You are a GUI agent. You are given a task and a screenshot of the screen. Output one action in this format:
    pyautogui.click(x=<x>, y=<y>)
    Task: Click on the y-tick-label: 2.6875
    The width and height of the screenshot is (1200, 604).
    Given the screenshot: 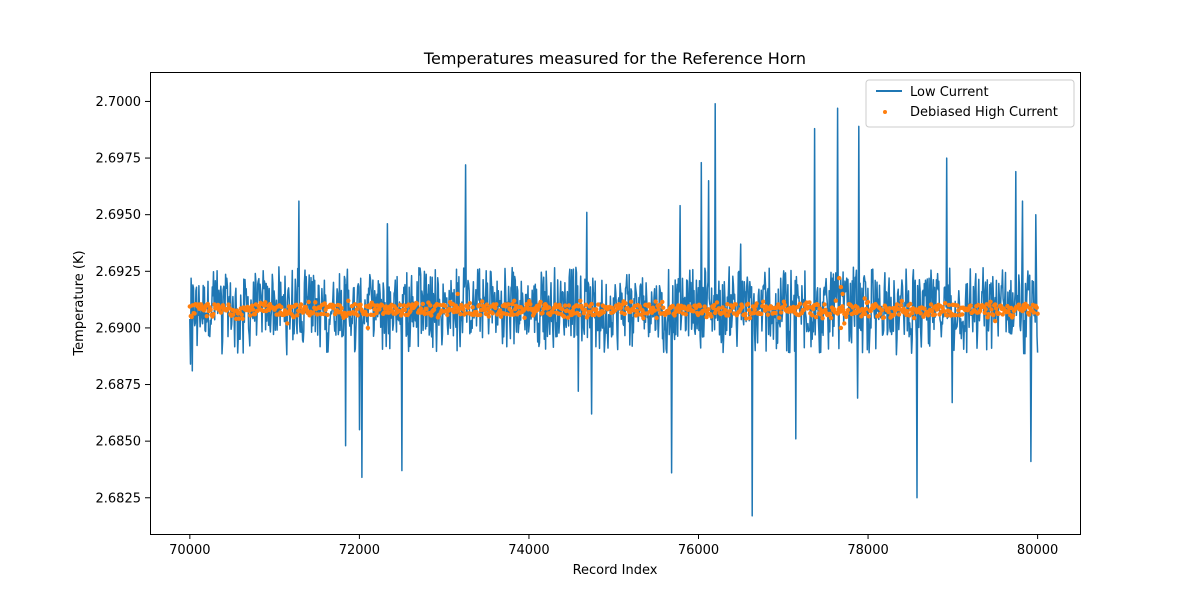 What is the action you would take?
    pyautogui.click(x=119, y=385)
    